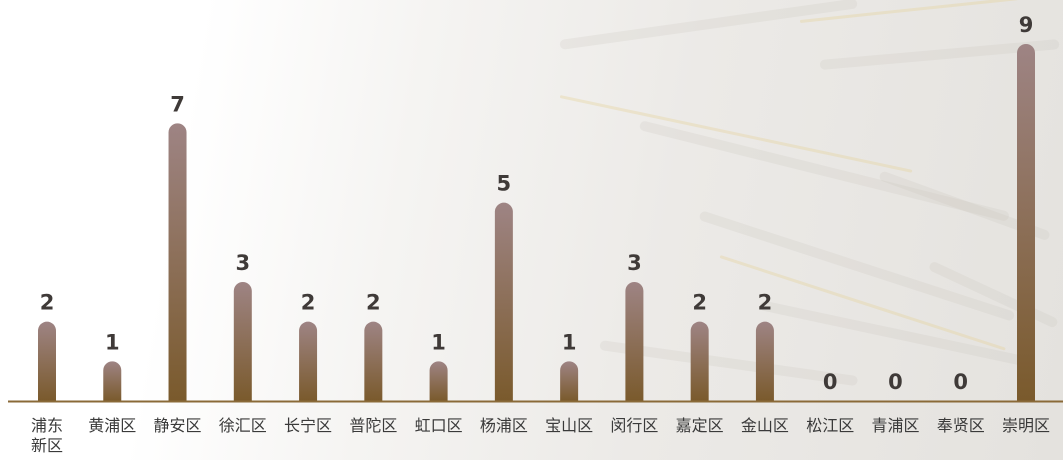 Image resolution: width=1063 pixels, height=460 pixels. I want to click on category-label-杨浦区: 杨浦区, so click(504, 425).